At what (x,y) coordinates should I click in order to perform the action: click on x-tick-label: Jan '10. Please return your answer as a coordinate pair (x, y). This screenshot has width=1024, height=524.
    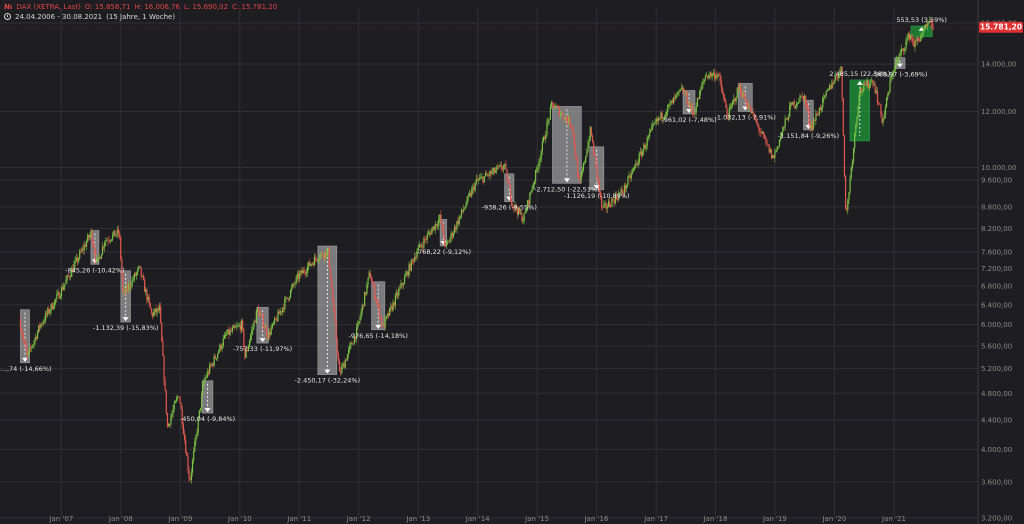
    Looking at the image, I should click on (239, 519).